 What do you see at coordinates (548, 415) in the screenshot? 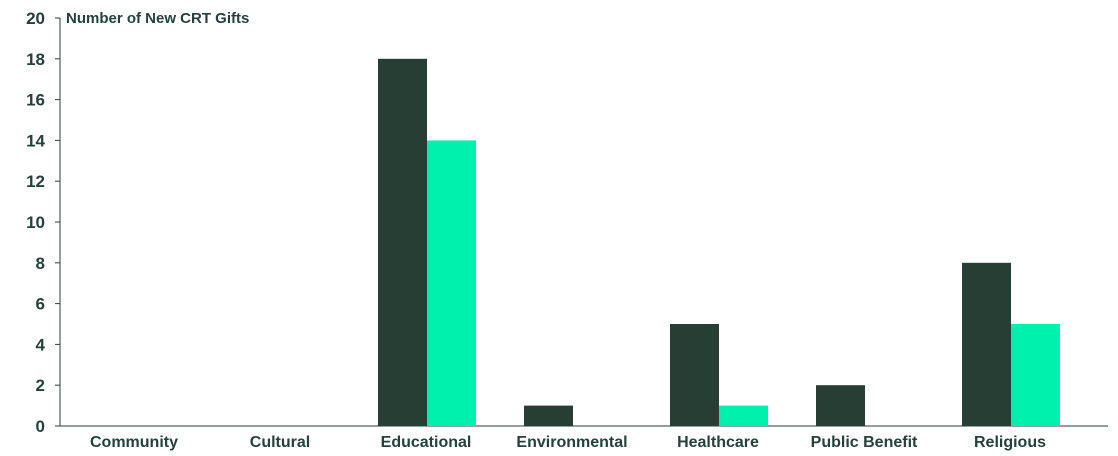
I see `bar-series-1-environmental` at bounding box center [548, 415].